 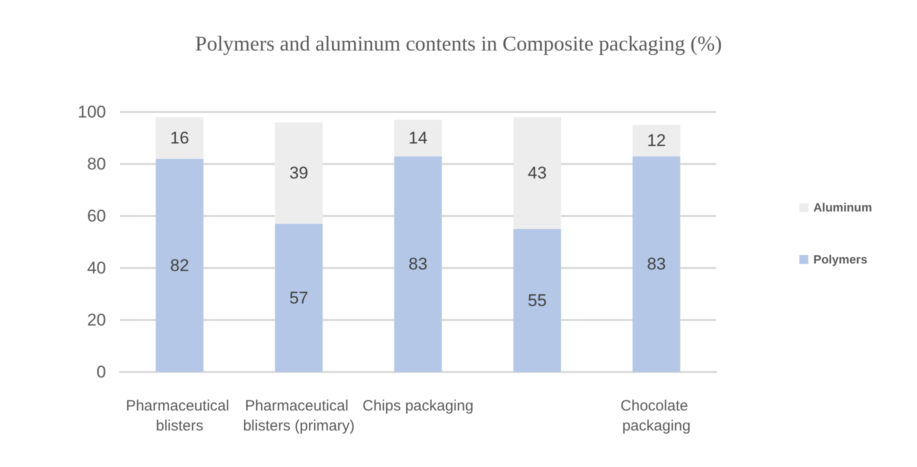 I want to click on y-tick-label: 100, so click(x=92, y=112).